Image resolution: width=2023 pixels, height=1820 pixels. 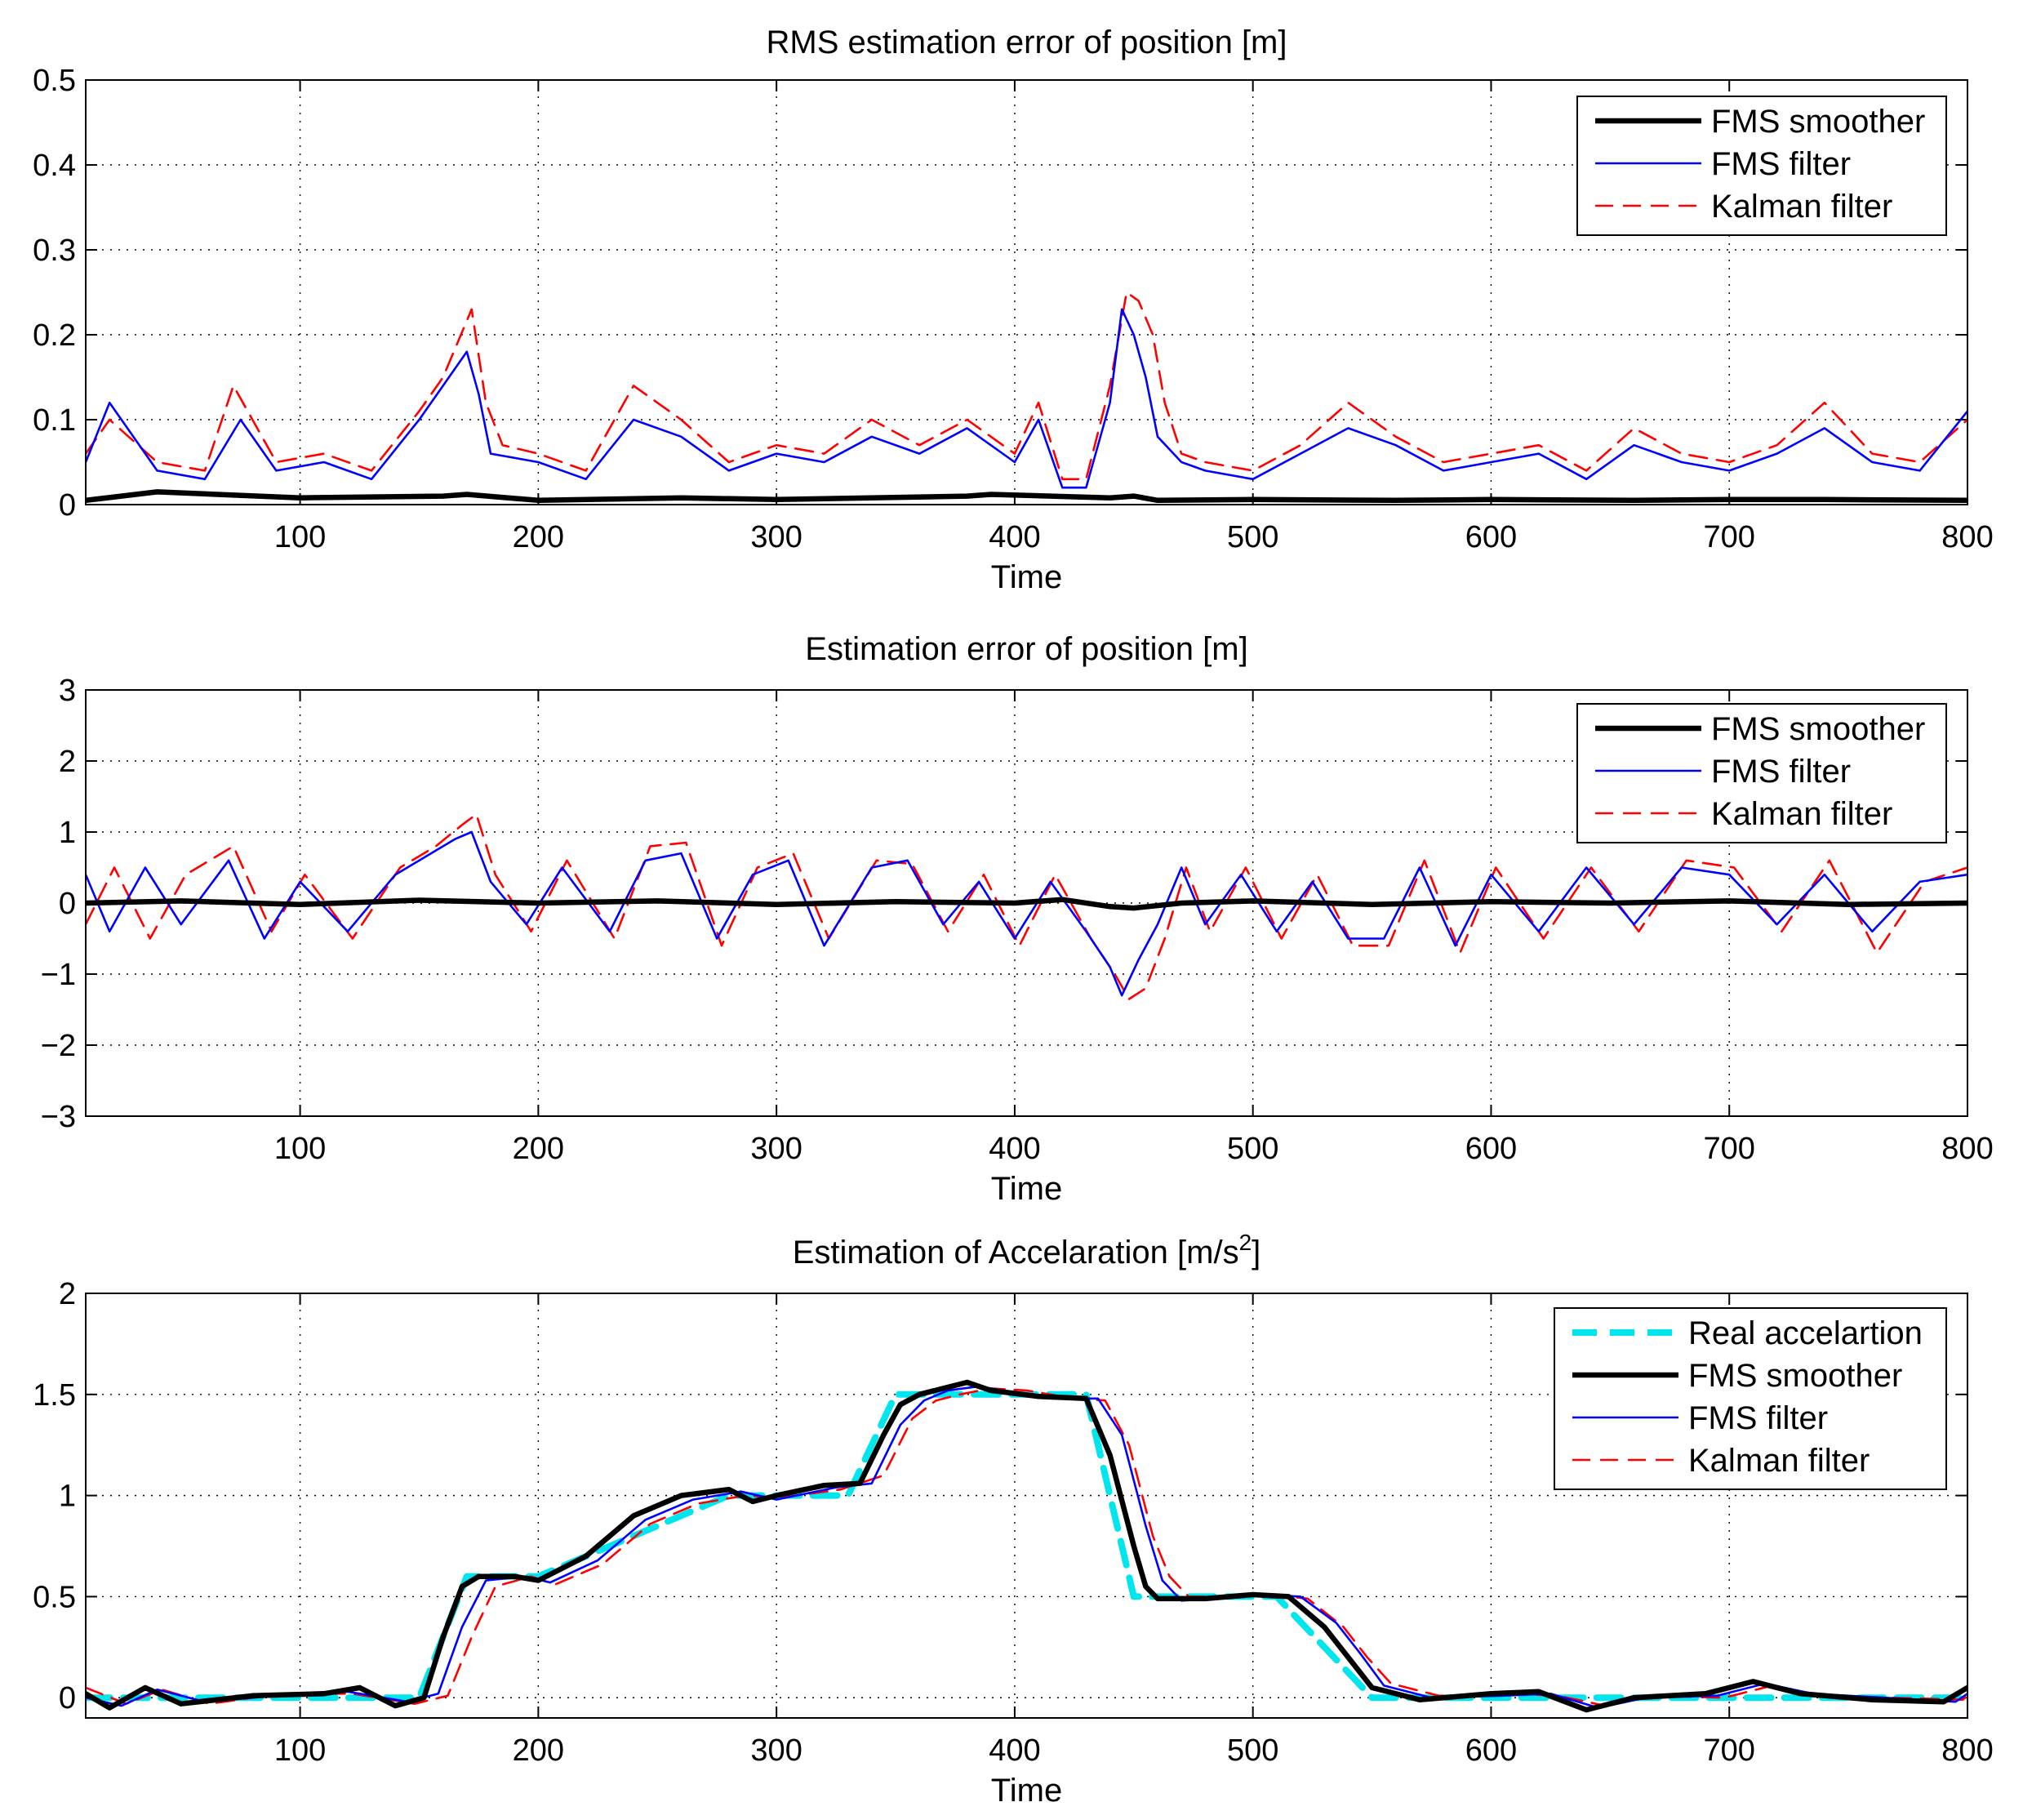 I want to click on y-tick-label: 3, so click(x=67, y=691).